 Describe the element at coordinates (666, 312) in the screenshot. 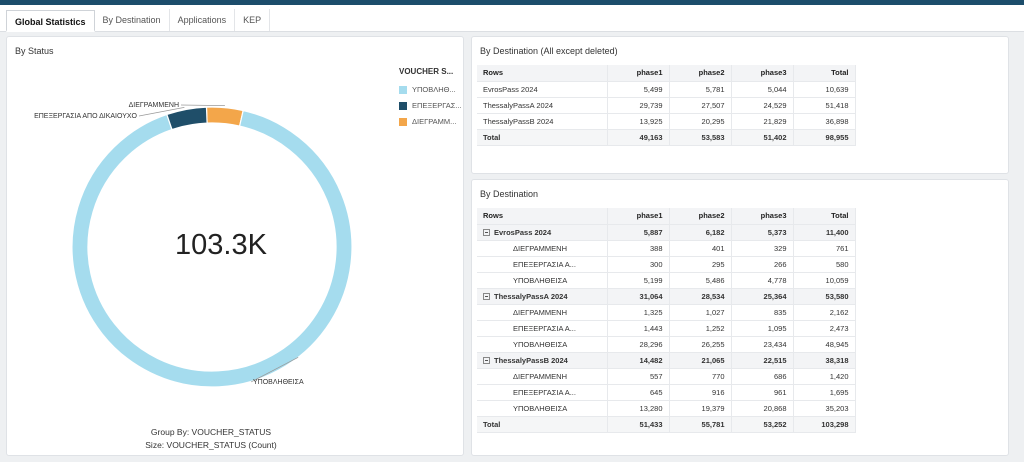

I see `child-row: ΔΙΕΓΡΑΜΜΕΝΗ 1,325 1,027 835 2,162` at that location.